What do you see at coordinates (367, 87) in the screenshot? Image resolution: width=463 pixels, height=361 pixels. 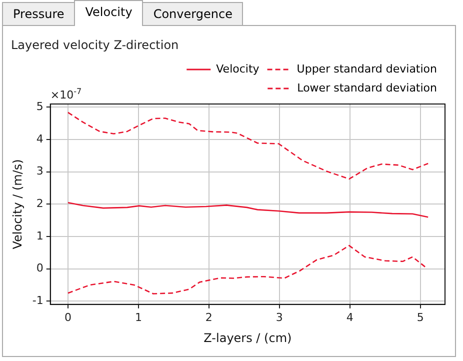 I see `legend-label: Lower standard deviation` at bounding box center [367, 87].